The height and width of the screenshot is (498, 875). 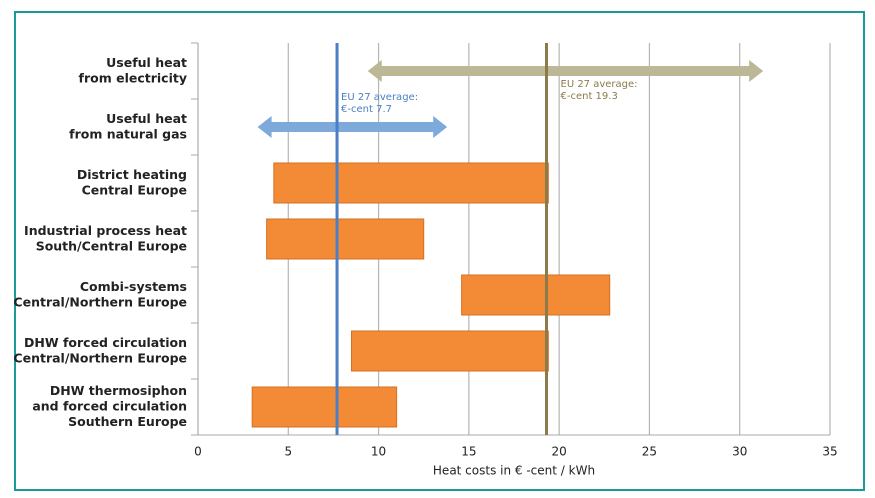 I want to click on x-tick-label: 25, so click(x=649, y=452).